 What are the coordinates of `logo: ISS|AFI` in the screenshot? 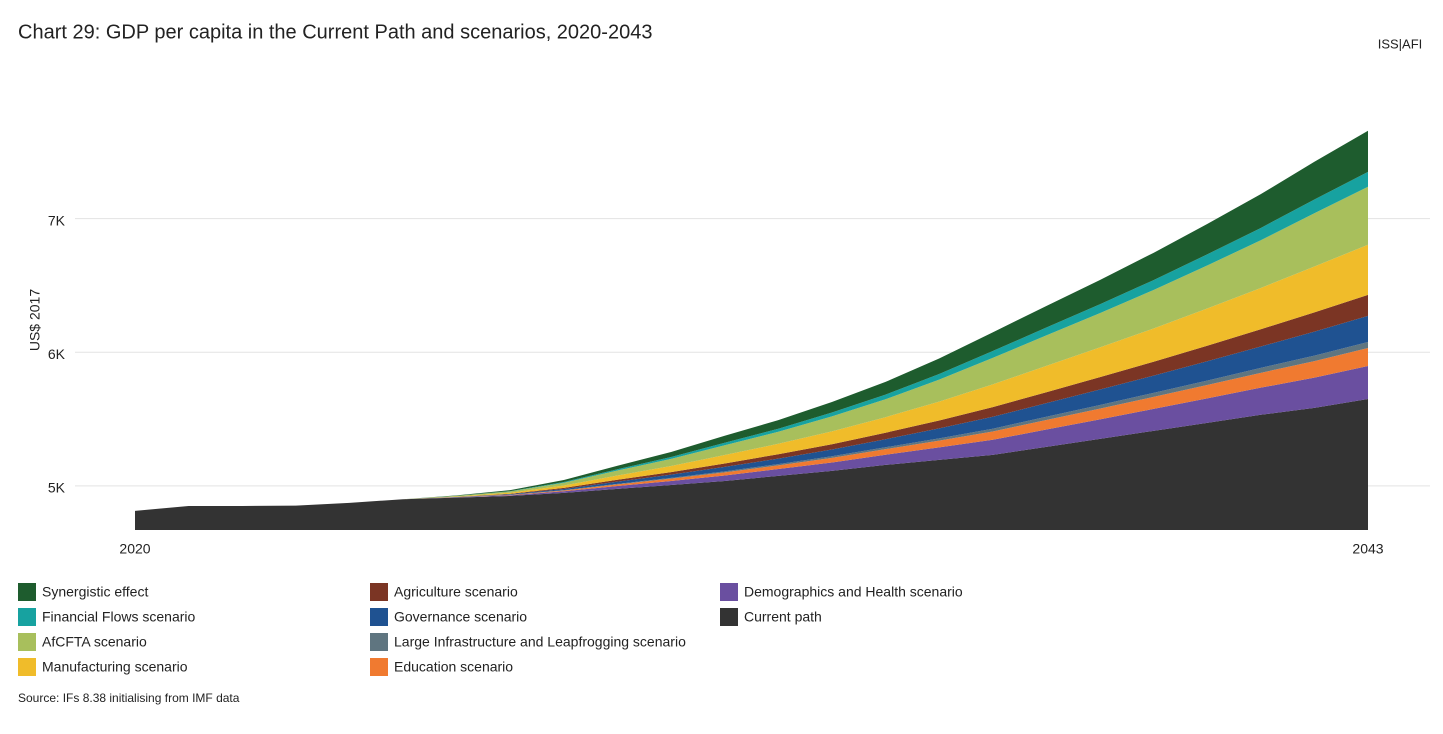 It's located at (1400, 43).